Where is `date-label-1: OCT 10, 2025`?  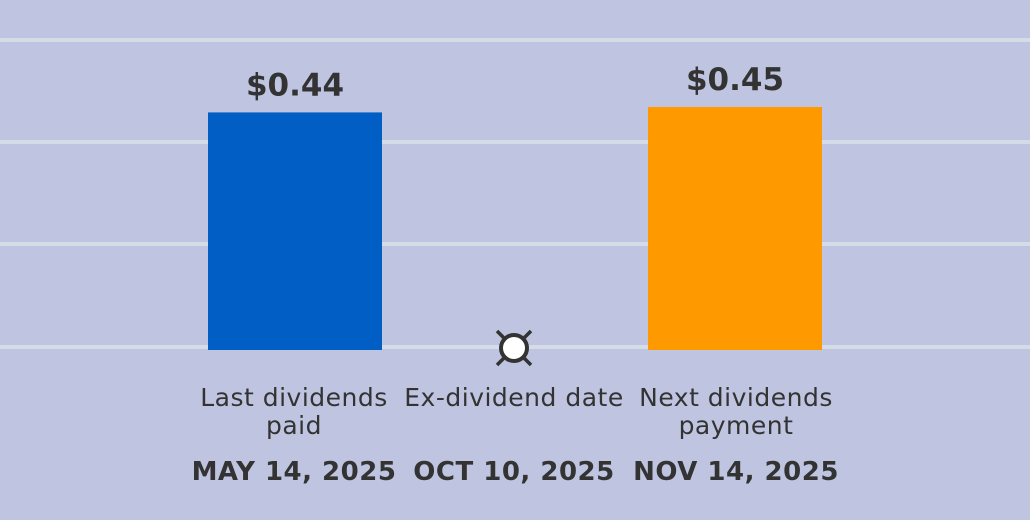
date-label-1: OCT 10, 2025 is located at coordinates (514, 472).